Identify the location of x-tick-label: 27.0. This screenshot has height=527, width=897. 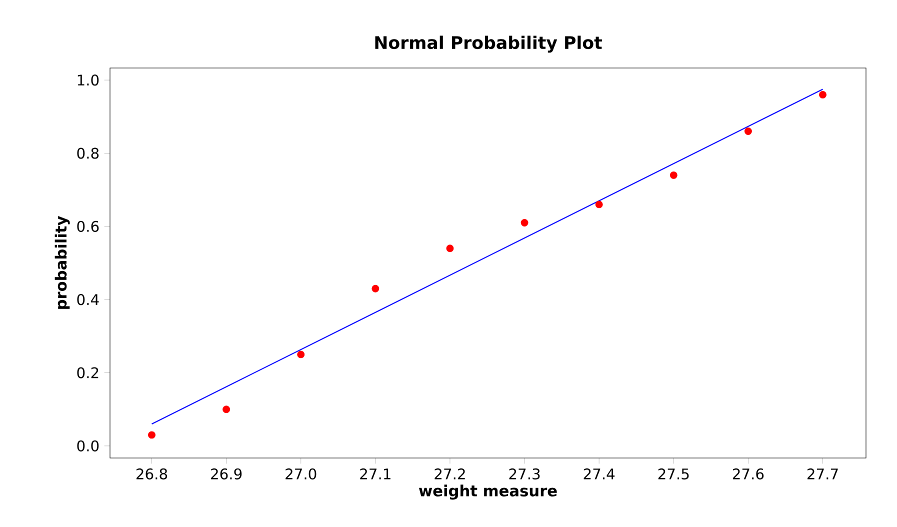
(301, 474).